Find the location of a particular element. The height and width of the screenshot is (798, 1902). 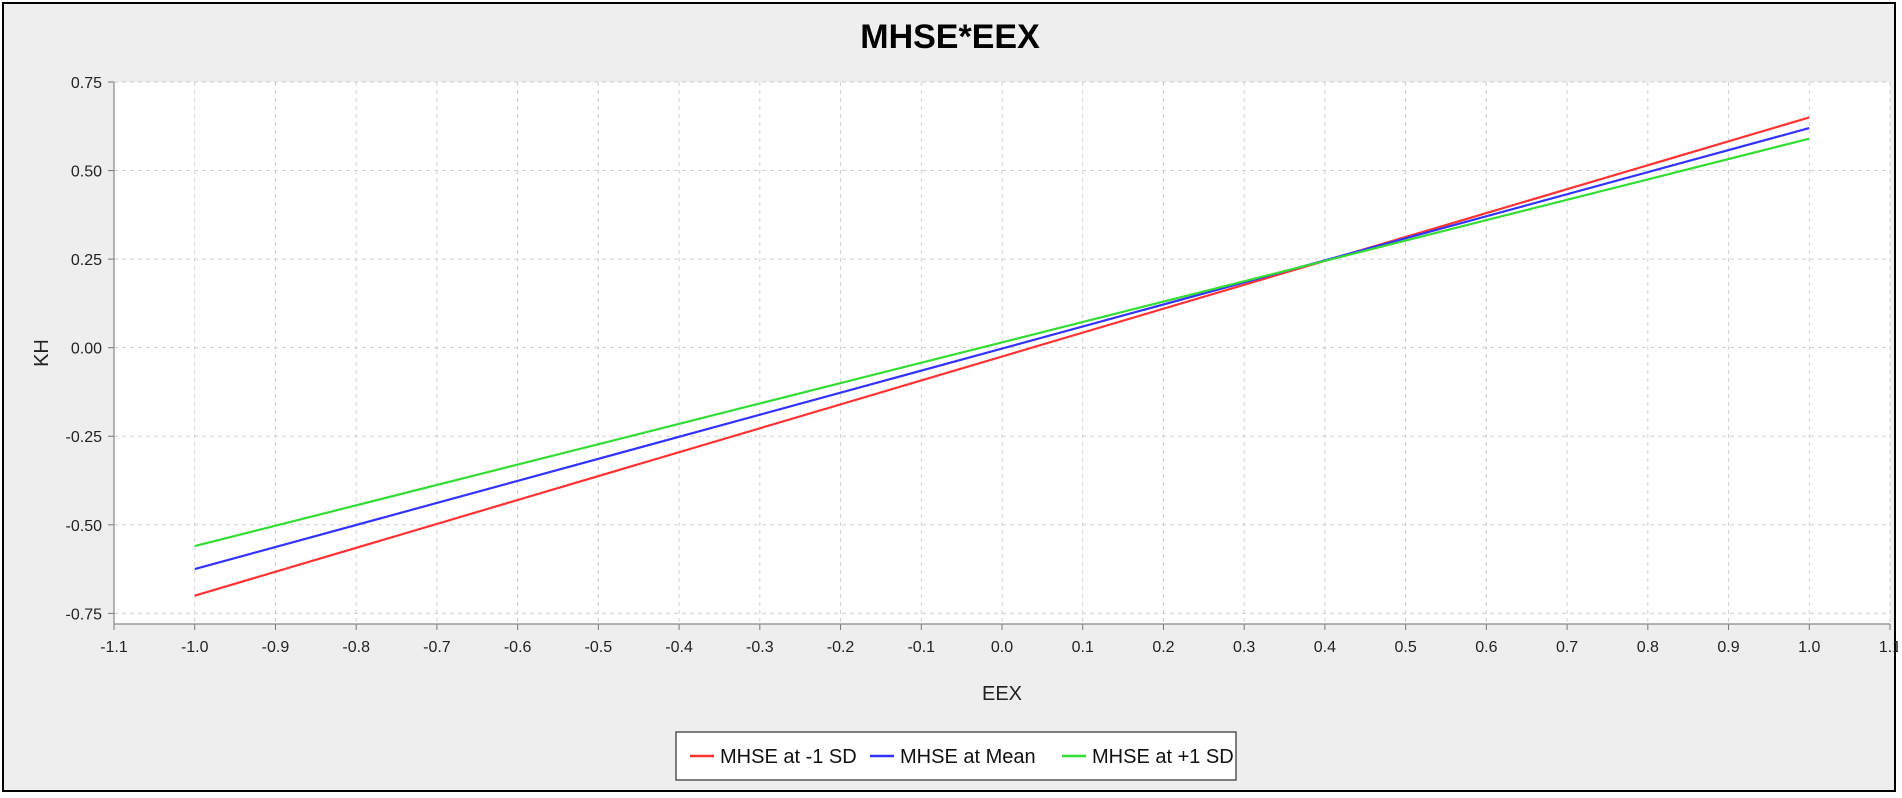

legend: MHSE at -1 SD MHSE at Mean MHSE at +1 SD is located at coordinates (956, 756).